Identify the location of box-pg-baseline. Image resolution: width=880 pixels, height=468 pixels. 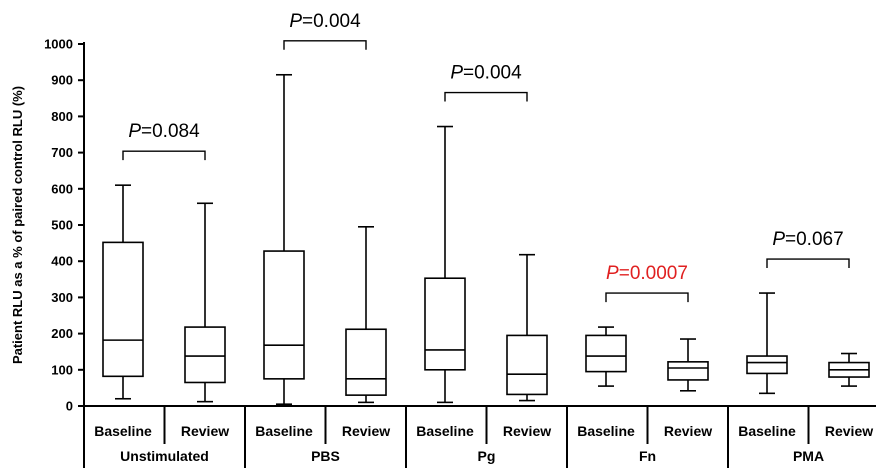
(445, 264).